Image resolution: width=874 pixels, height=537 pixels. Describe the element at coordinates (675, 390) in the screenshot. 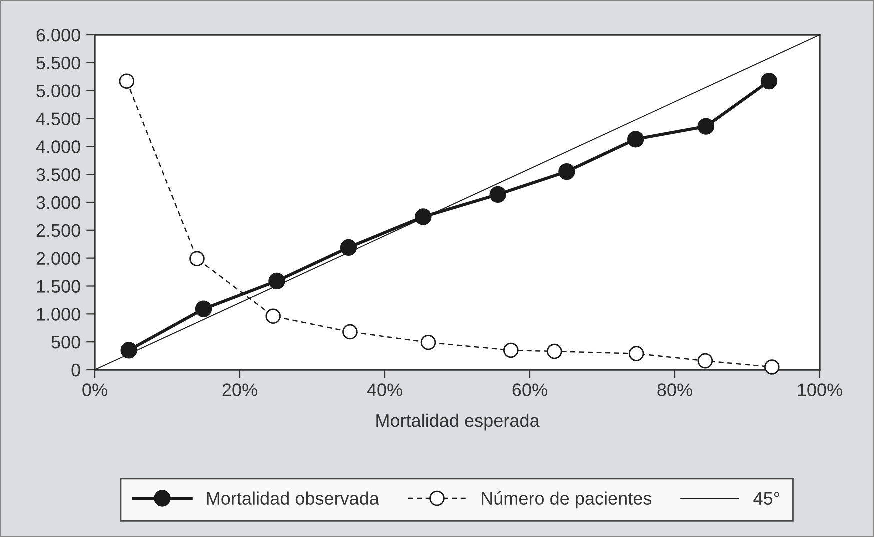

I see `x-tick-label: 80%` at that location.